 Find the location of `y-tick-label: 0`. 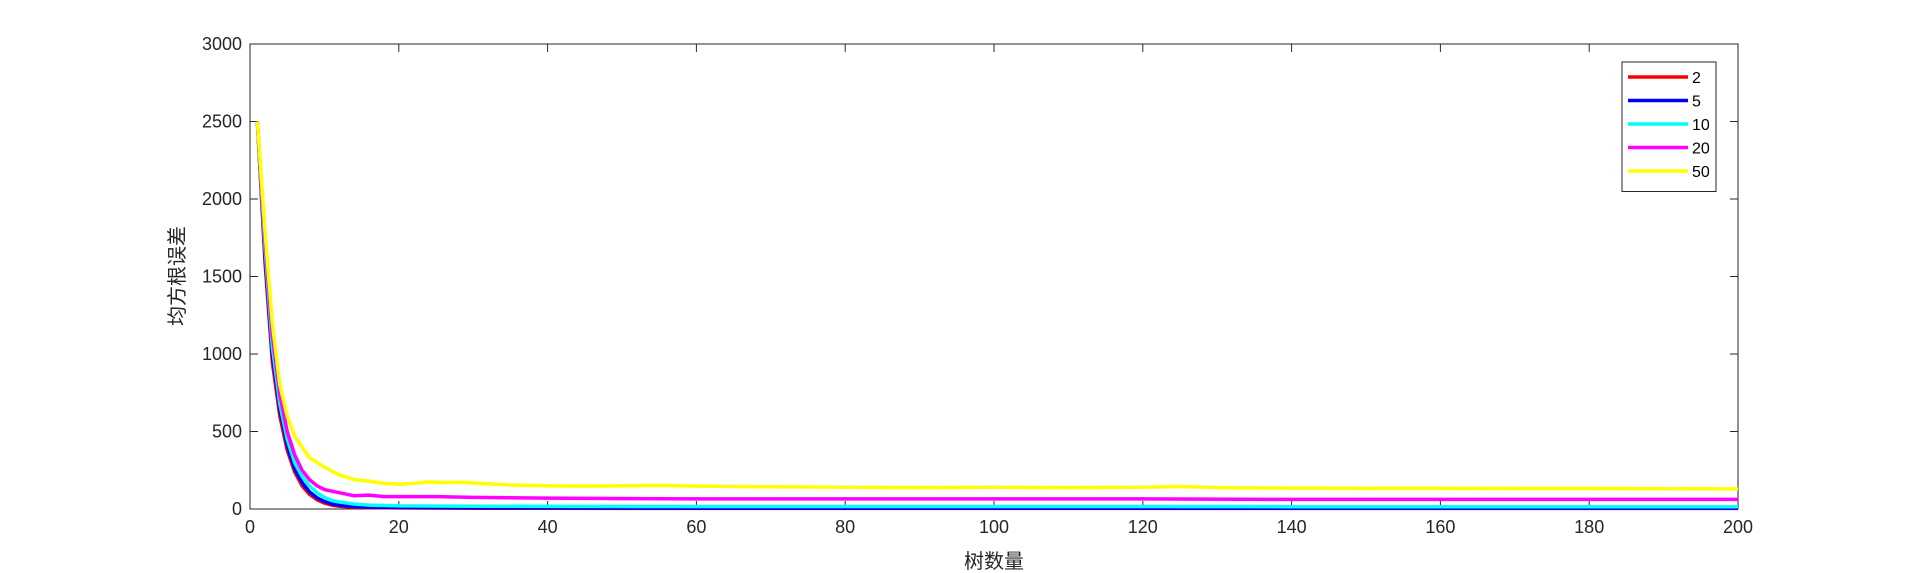

y-tick-label: 0 is located at coordinates (237, 509).